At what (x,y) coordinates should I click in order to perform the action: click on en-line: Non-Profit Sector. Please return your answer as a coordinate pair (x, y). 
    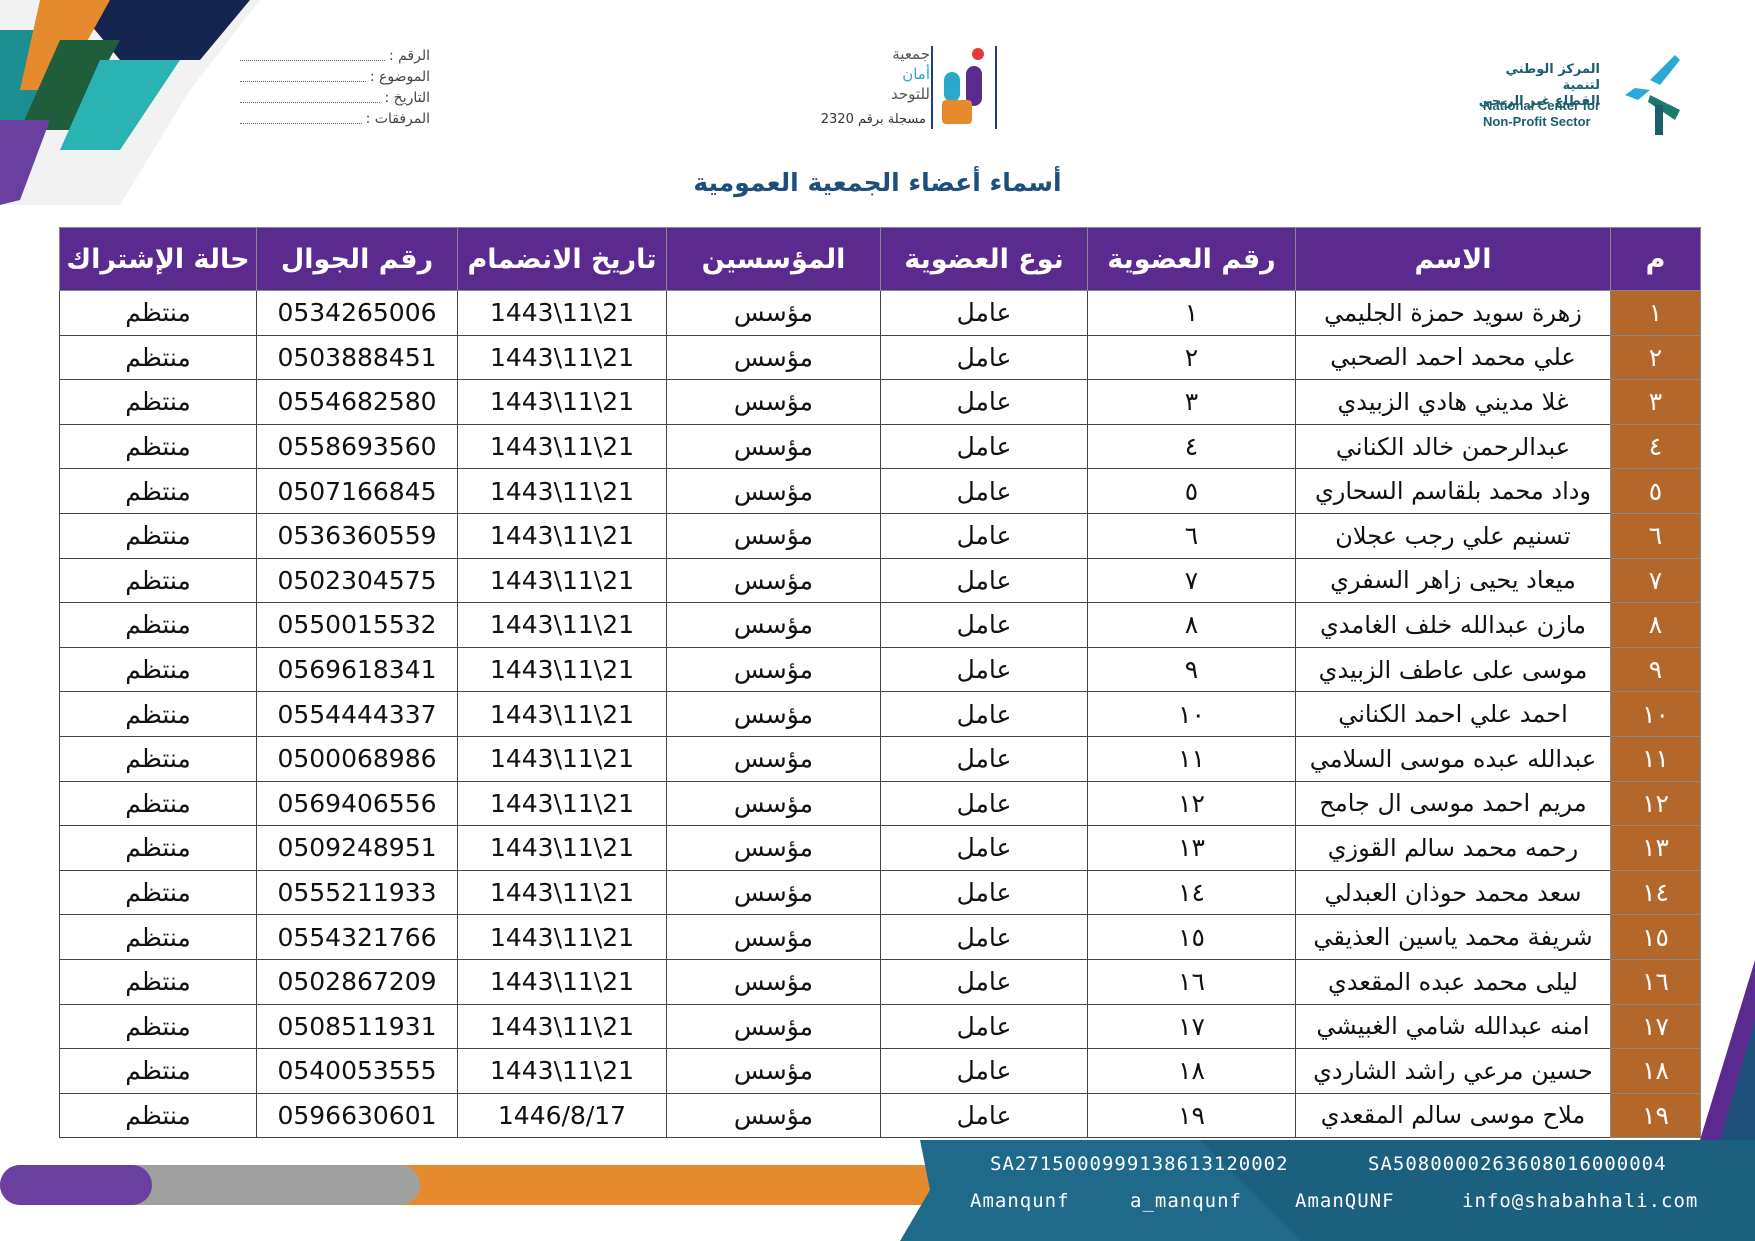
    Looking at the image, I should click on (1536, 121).